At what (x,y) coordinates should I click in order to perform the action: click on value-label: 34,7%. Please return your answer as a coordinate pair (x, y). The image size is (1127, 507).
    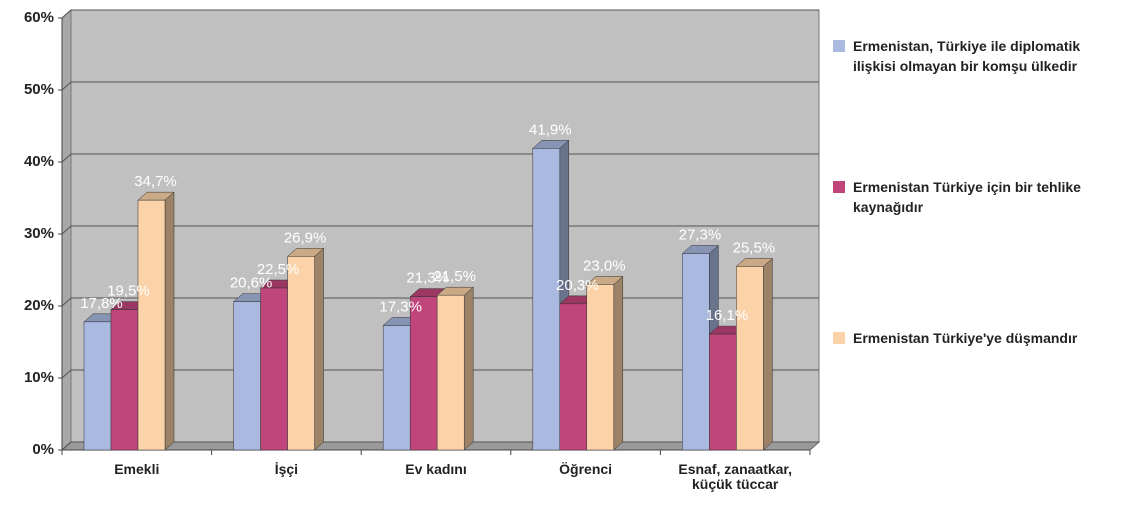
    Looking at the image, I should click on (155, 181).